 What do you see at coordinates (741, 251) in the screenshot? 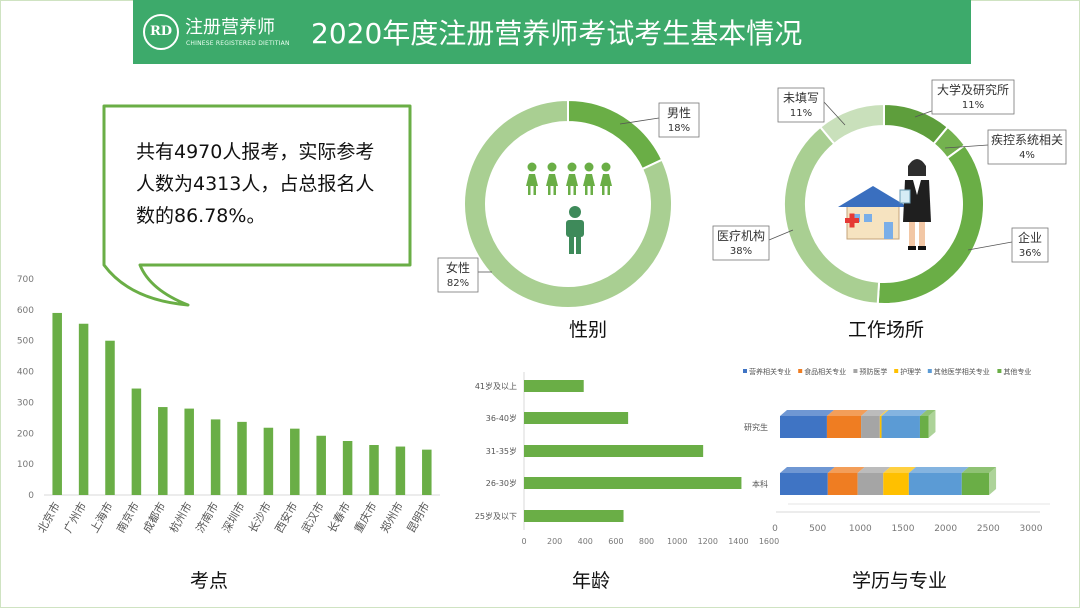
I see `work-label-medical-value: 38%` at bounding box center [741, 251].